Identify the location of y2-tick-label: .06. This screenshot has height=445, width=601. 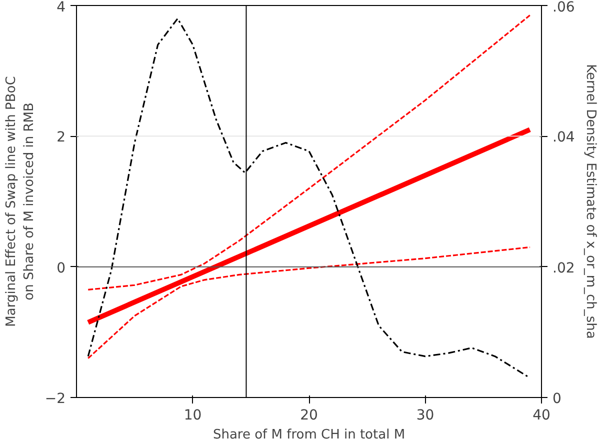
(563, 8).